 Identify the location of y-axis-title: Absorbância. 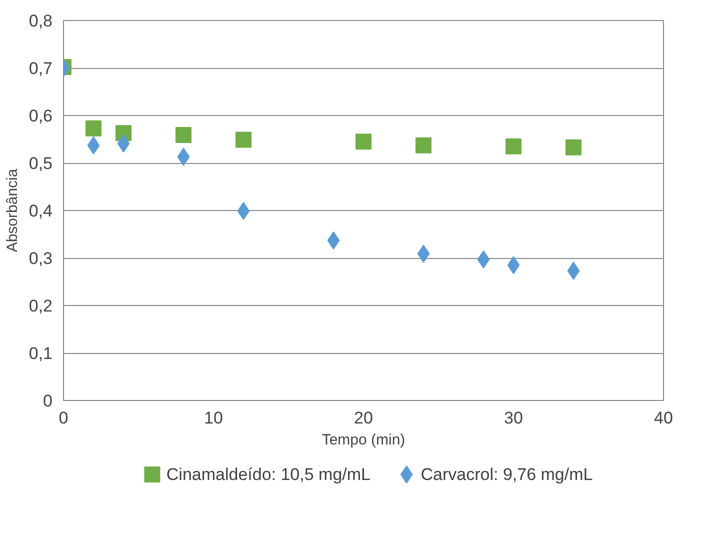
(12, 210).